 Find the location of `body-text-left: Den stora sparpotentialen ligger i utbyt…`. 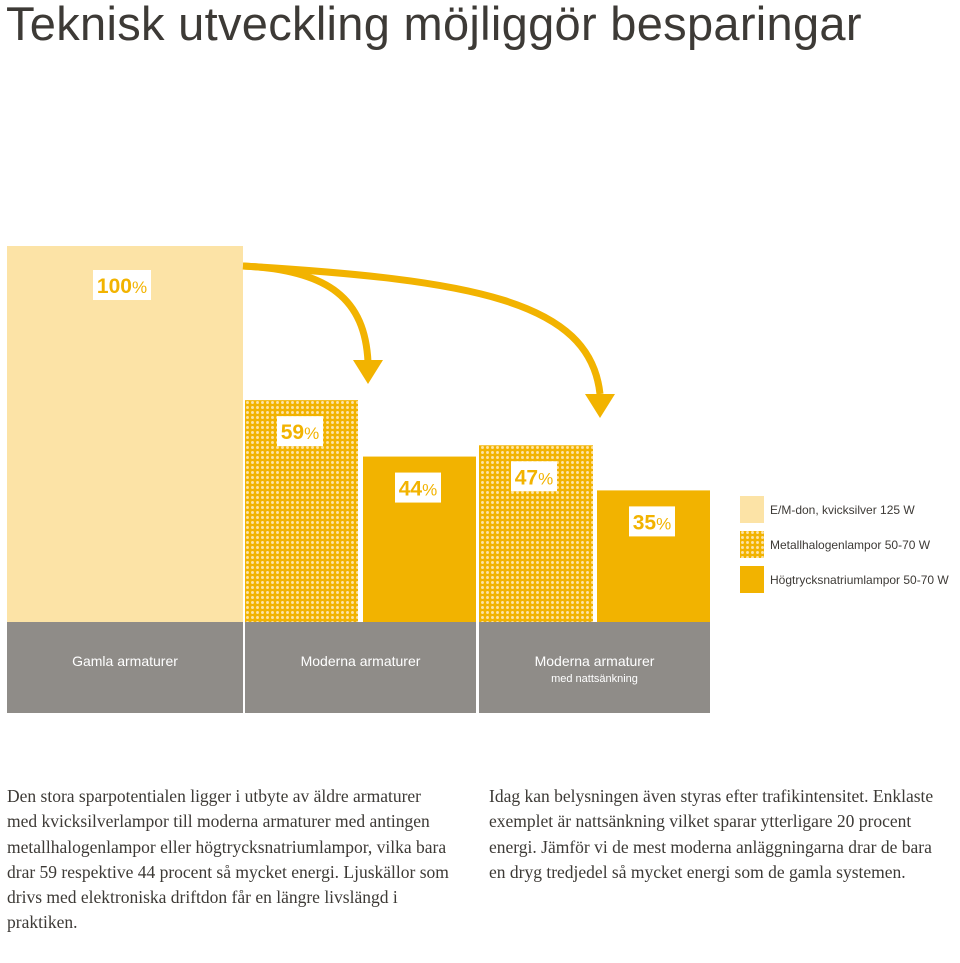

body-text-left: Den stora sparpotentialen ligger i utbyt… is located at coordinates (228, 859).